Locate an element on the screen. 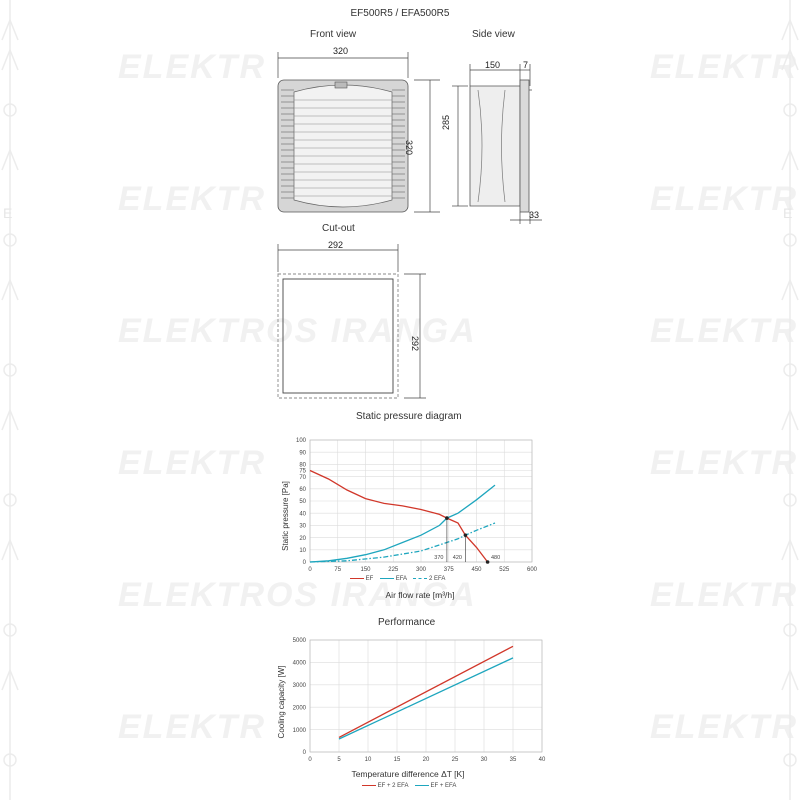 This screenshot has height=800, width=800. y-tick-label: 60 is located at coordinates (302, 490).